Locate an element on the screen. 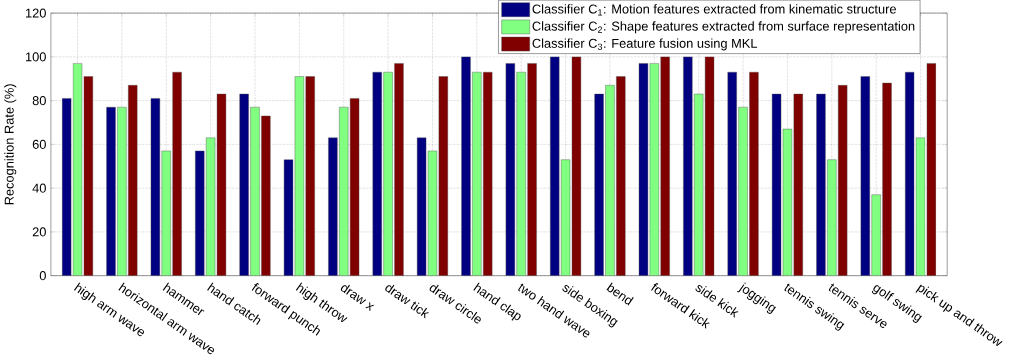 The width and height of the screenshot is (1010, 361). y-tick-label: 60 is located at coordinates (39, 144).